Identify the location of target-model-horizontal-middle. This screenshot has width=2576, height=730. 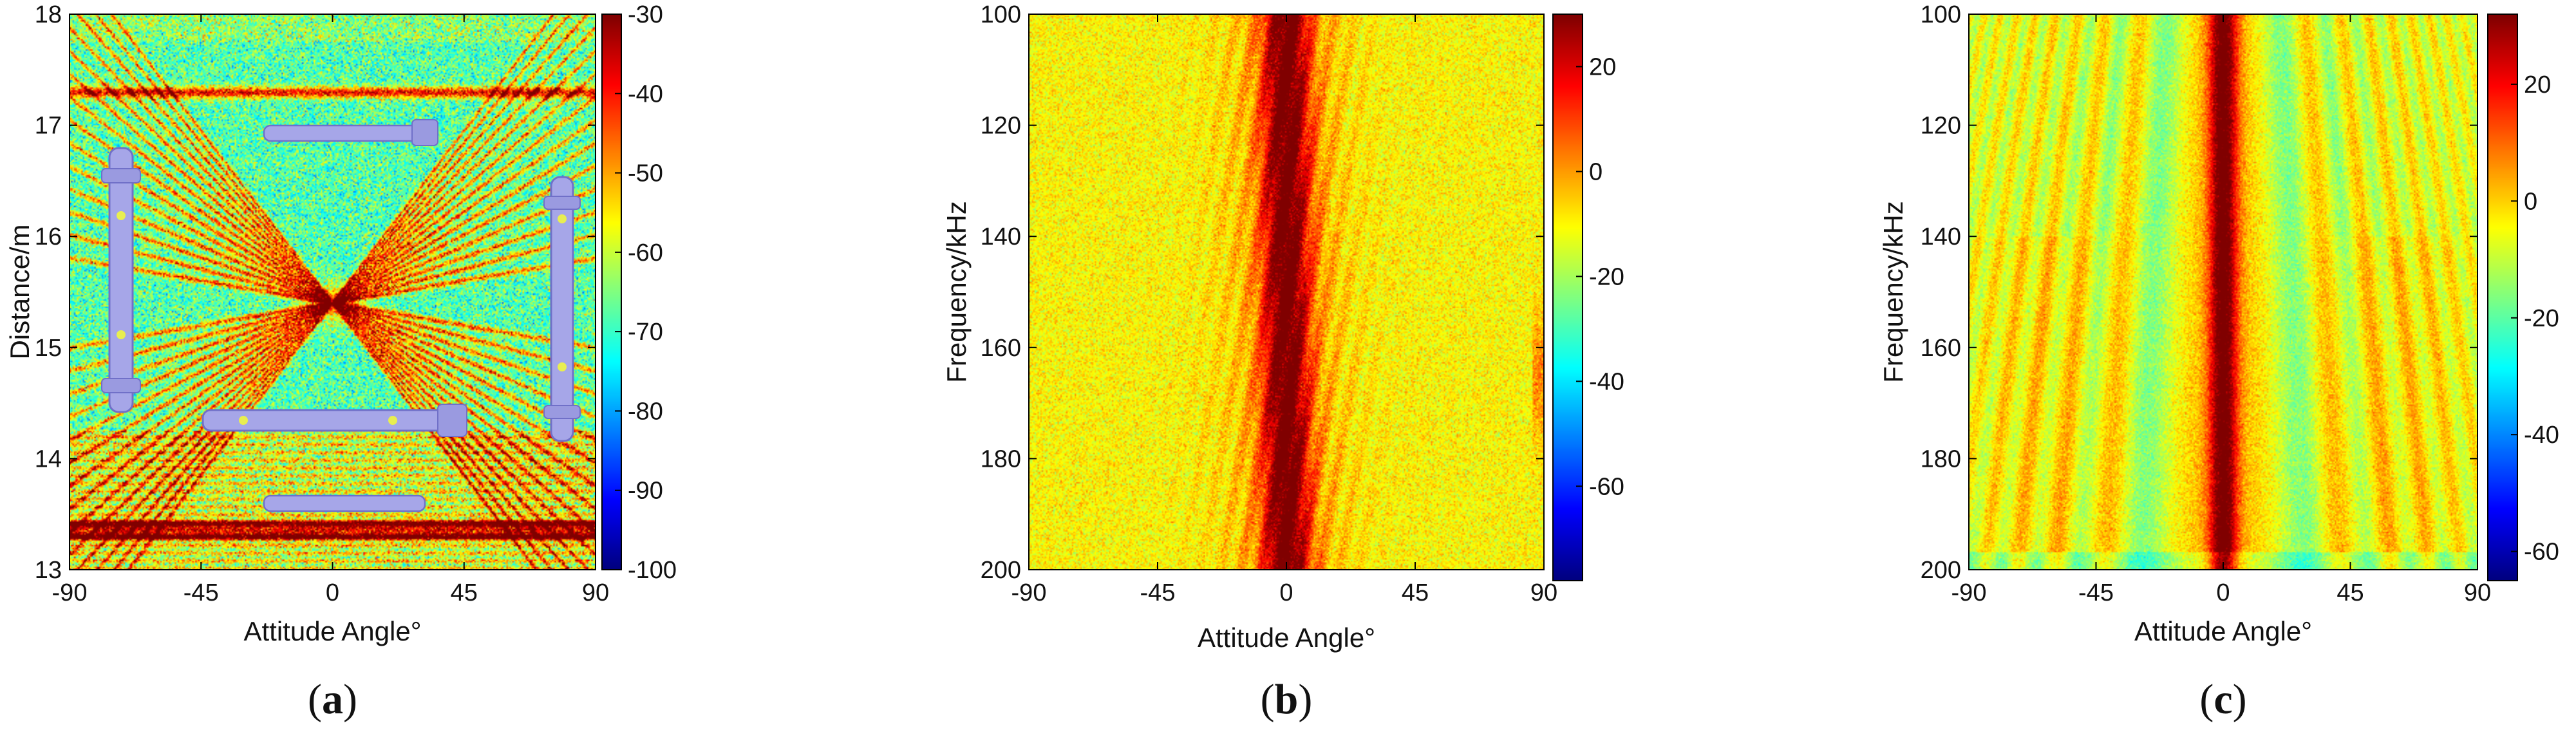
(334, 420).